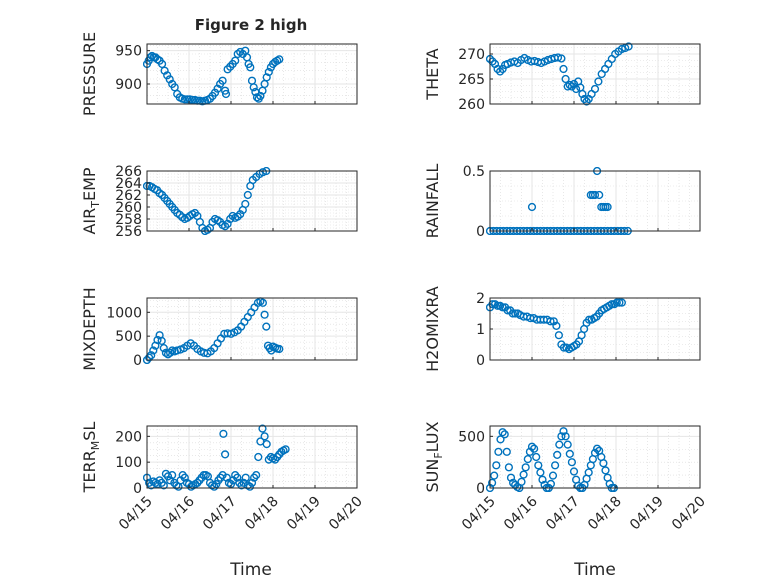  Describe the element at coordinates (128, 196) in the screenshot. I see `y-tick-label: 262` at that location.